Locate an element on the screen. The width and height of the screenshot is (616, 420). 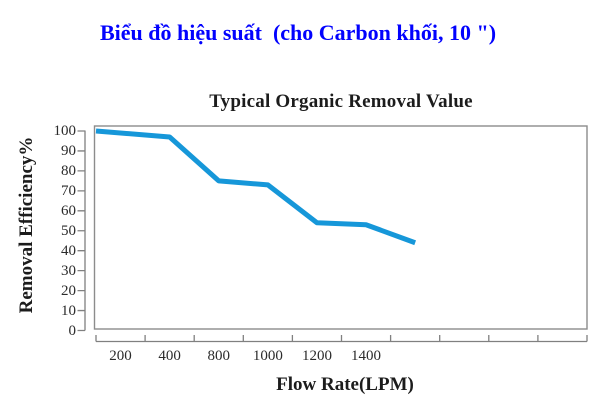
efficiency-line is located at coordinates (256, 187).